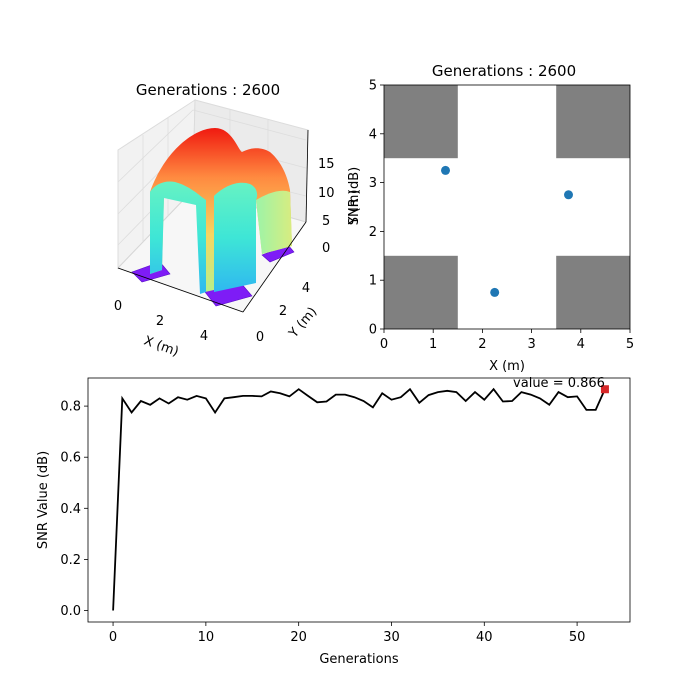  I want to click on x-tick-label: 30, so click(391, 637).